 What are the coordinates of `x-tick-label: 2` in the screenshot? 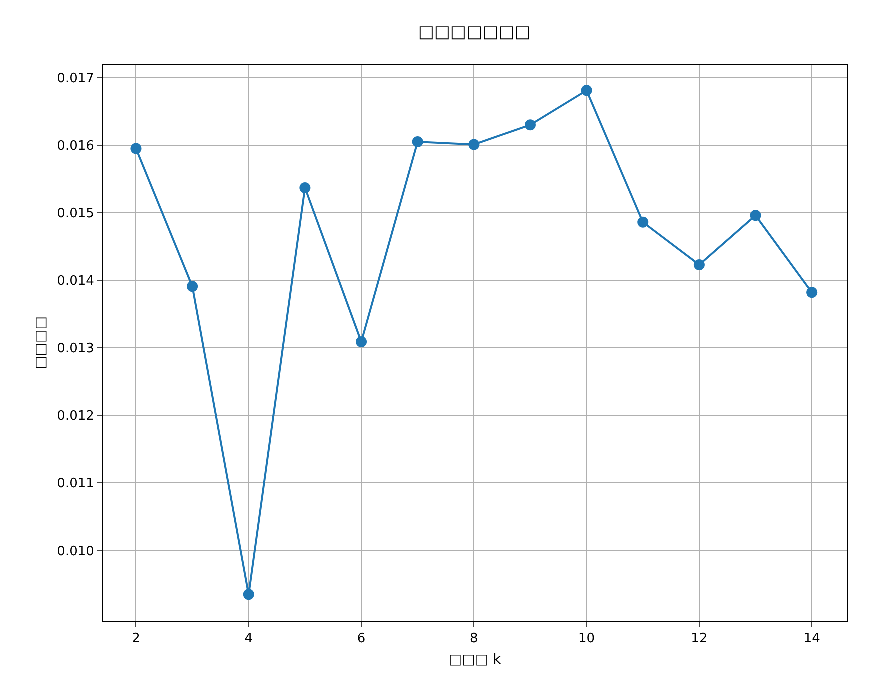 It's located at (136, 639).